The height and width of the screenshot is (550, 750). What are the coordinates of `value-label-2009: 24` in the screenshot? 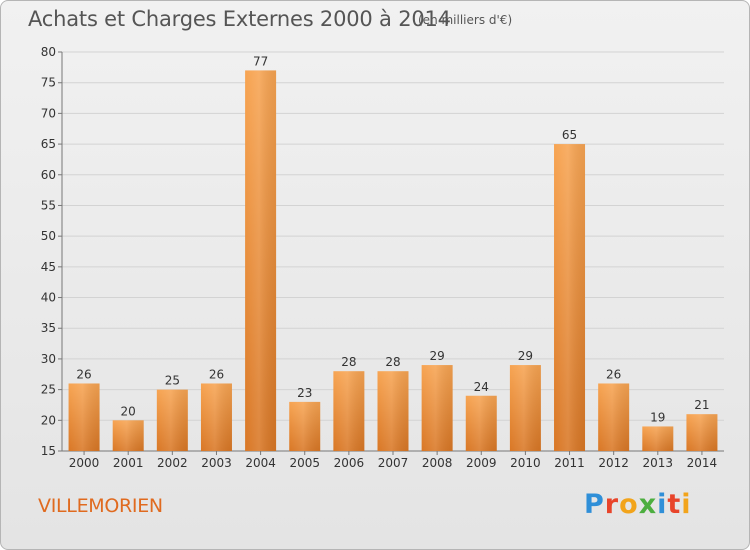 It's located at (481, 387).